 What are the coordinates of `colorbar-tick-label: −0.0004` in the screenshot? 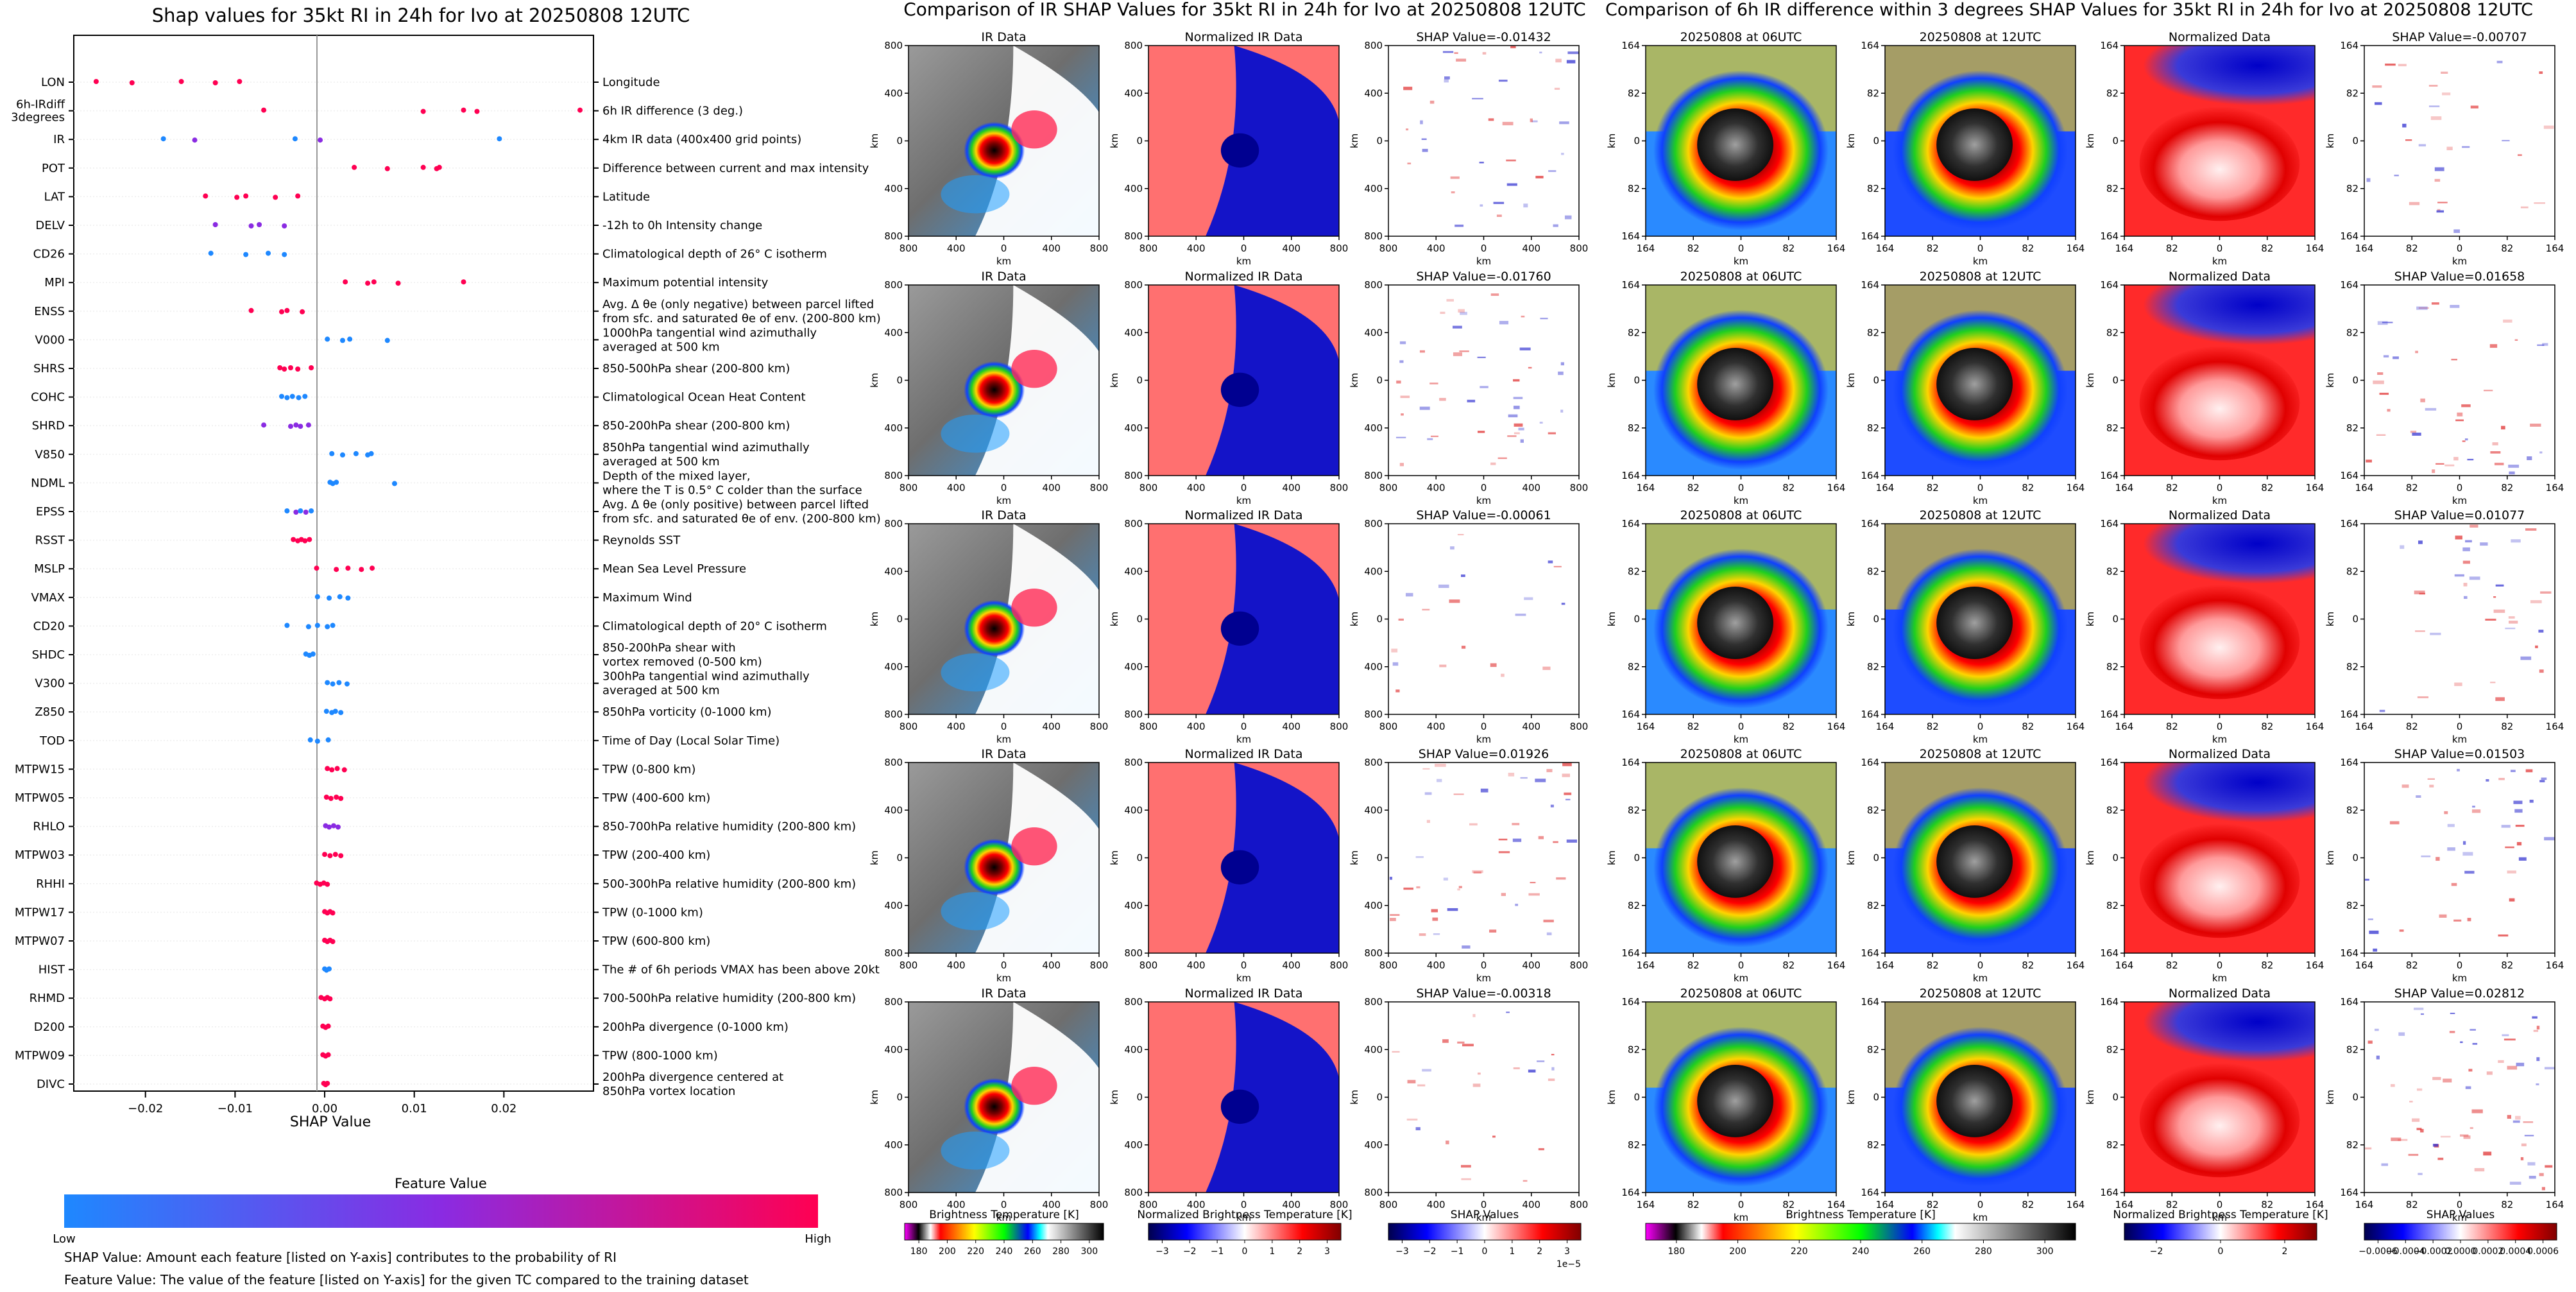 It's located at (2405, 1251).